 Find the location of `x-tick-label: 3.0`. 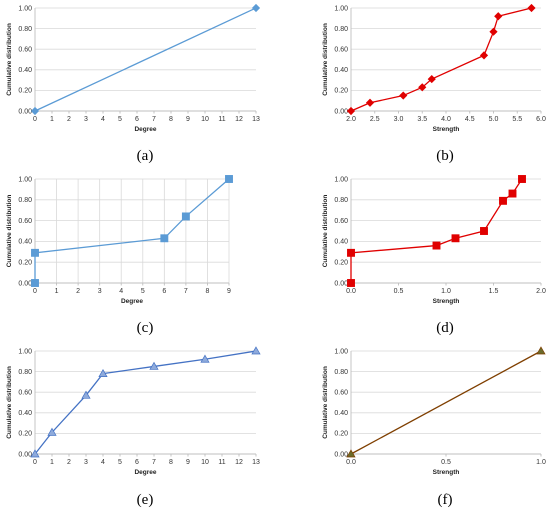

x-tick-label: 3.0 is located at coordinates (399, 119).